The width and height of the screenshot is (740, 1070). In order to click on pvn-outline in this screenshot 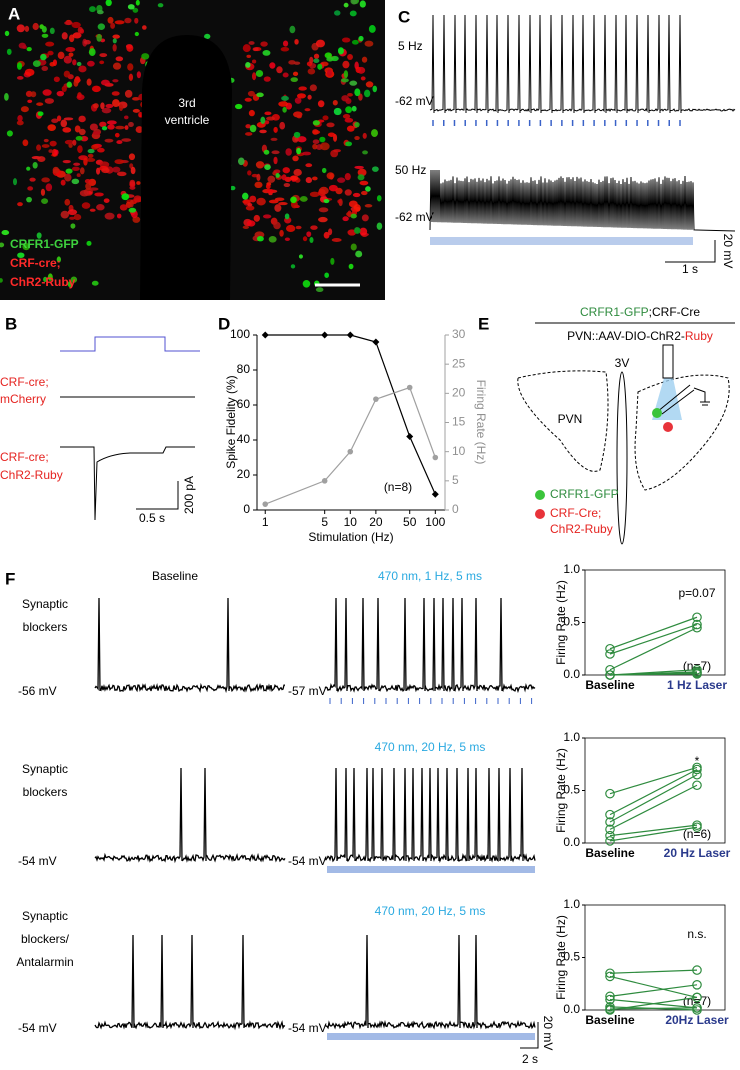, I will do `click(563, 421)`.